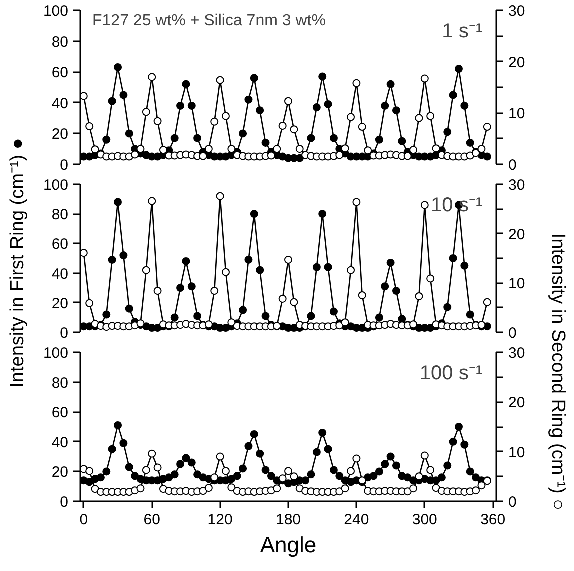  Describe the element at coordinates (84, 520) in the screenshot. I see `x-tick-label: 0` at that location.